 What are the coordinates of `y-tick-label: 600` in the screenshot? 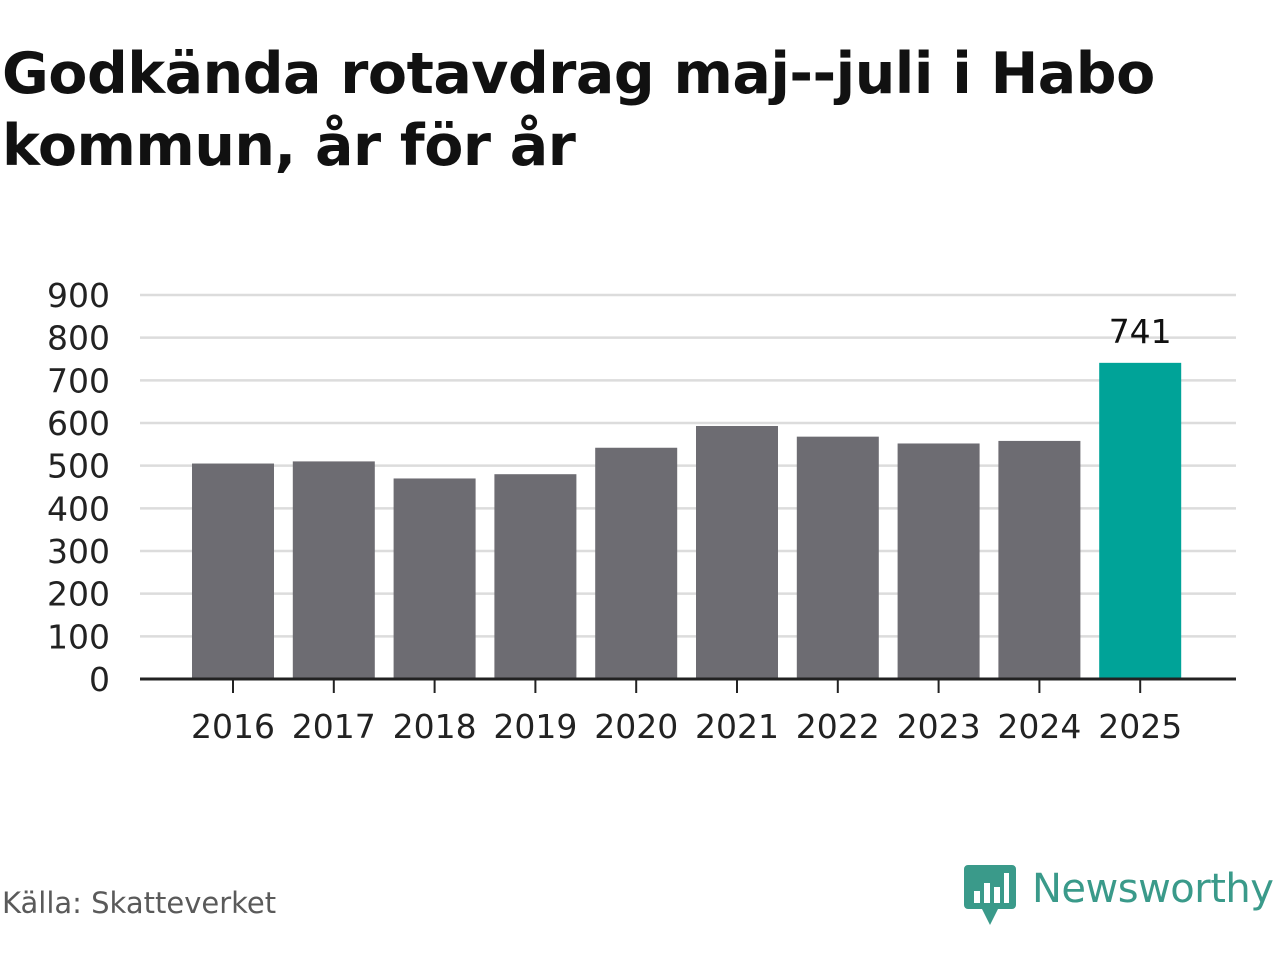 It's located at (78, 423).